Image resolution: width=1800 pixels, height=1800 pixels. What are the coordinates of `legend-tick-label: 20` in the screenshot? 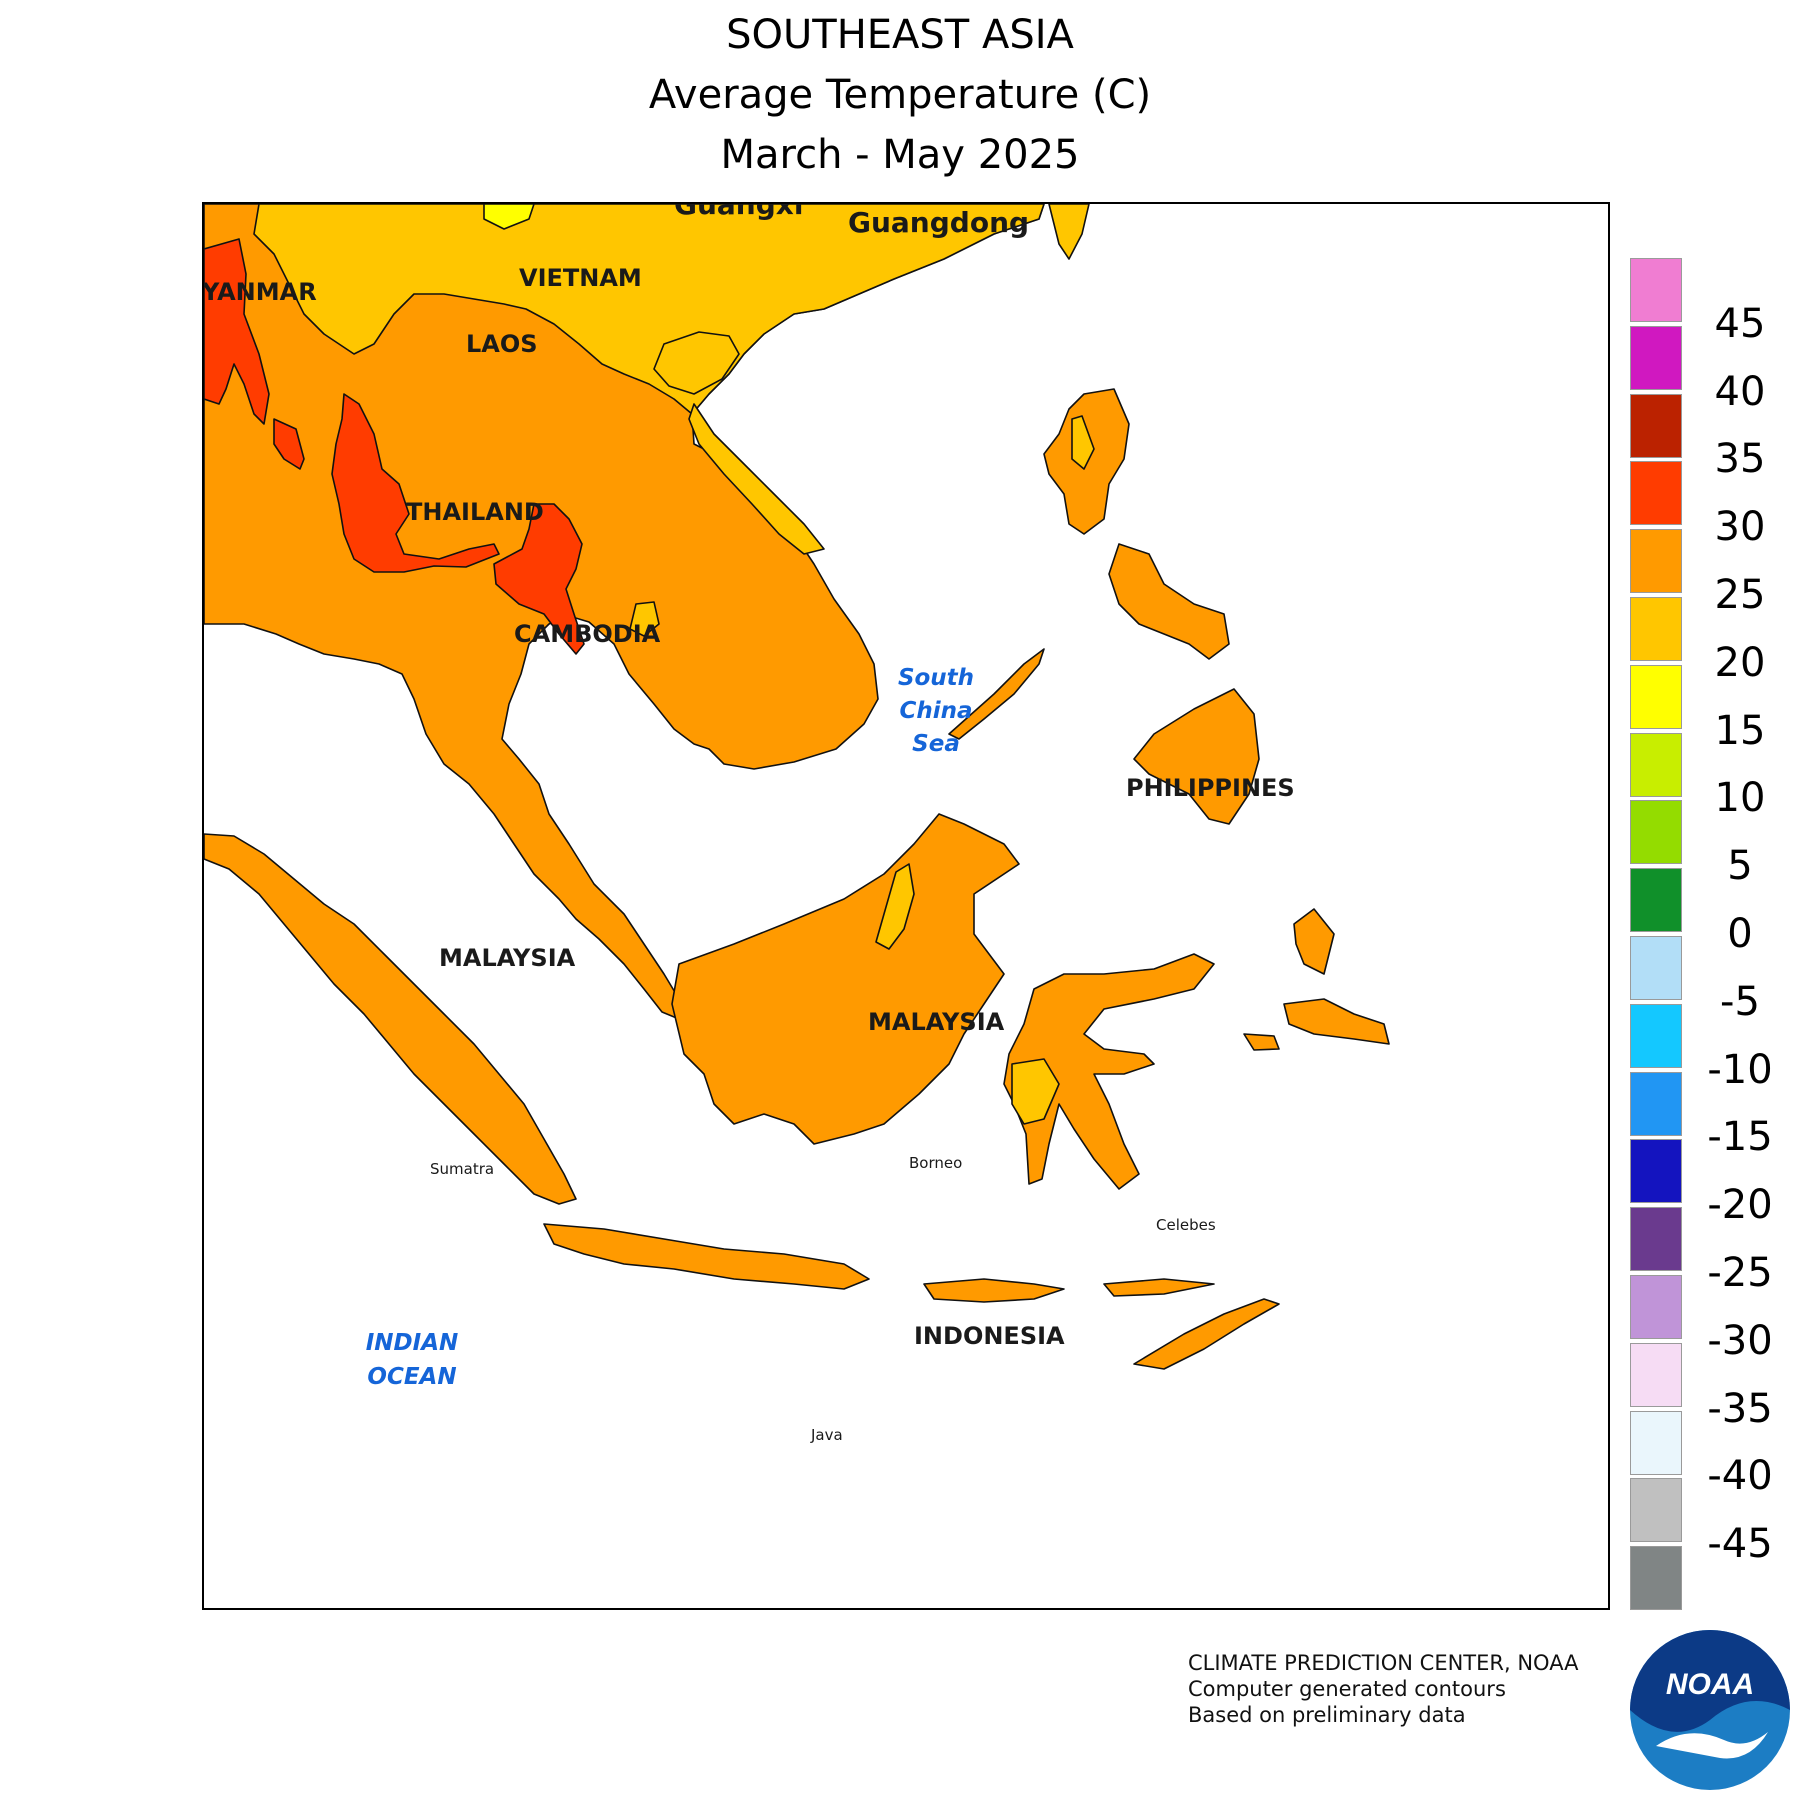 It's located at (1740, 662).